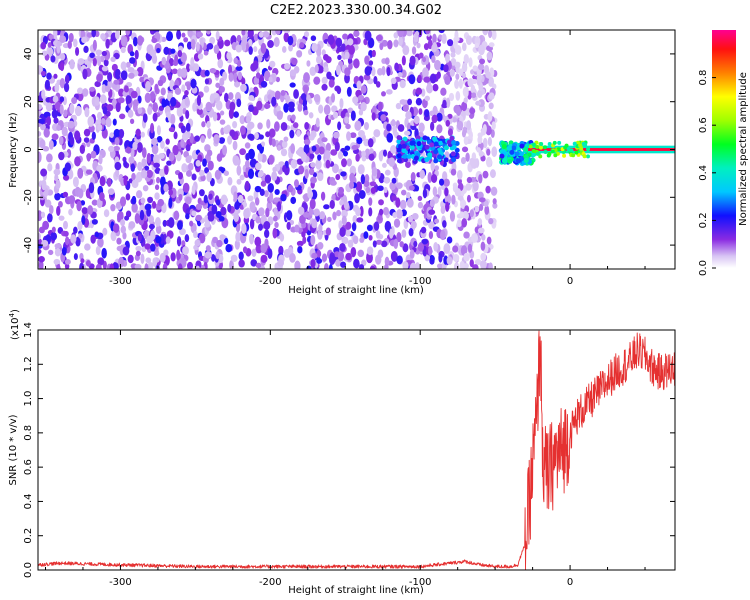 Image resolution: width=750 pixels, height=600 pixels. What do you see at coordinates (356, 290) in the screenshot?
I see `spectrogram-x-label: Height of straight line (km)` at bounding box center [356, 290].